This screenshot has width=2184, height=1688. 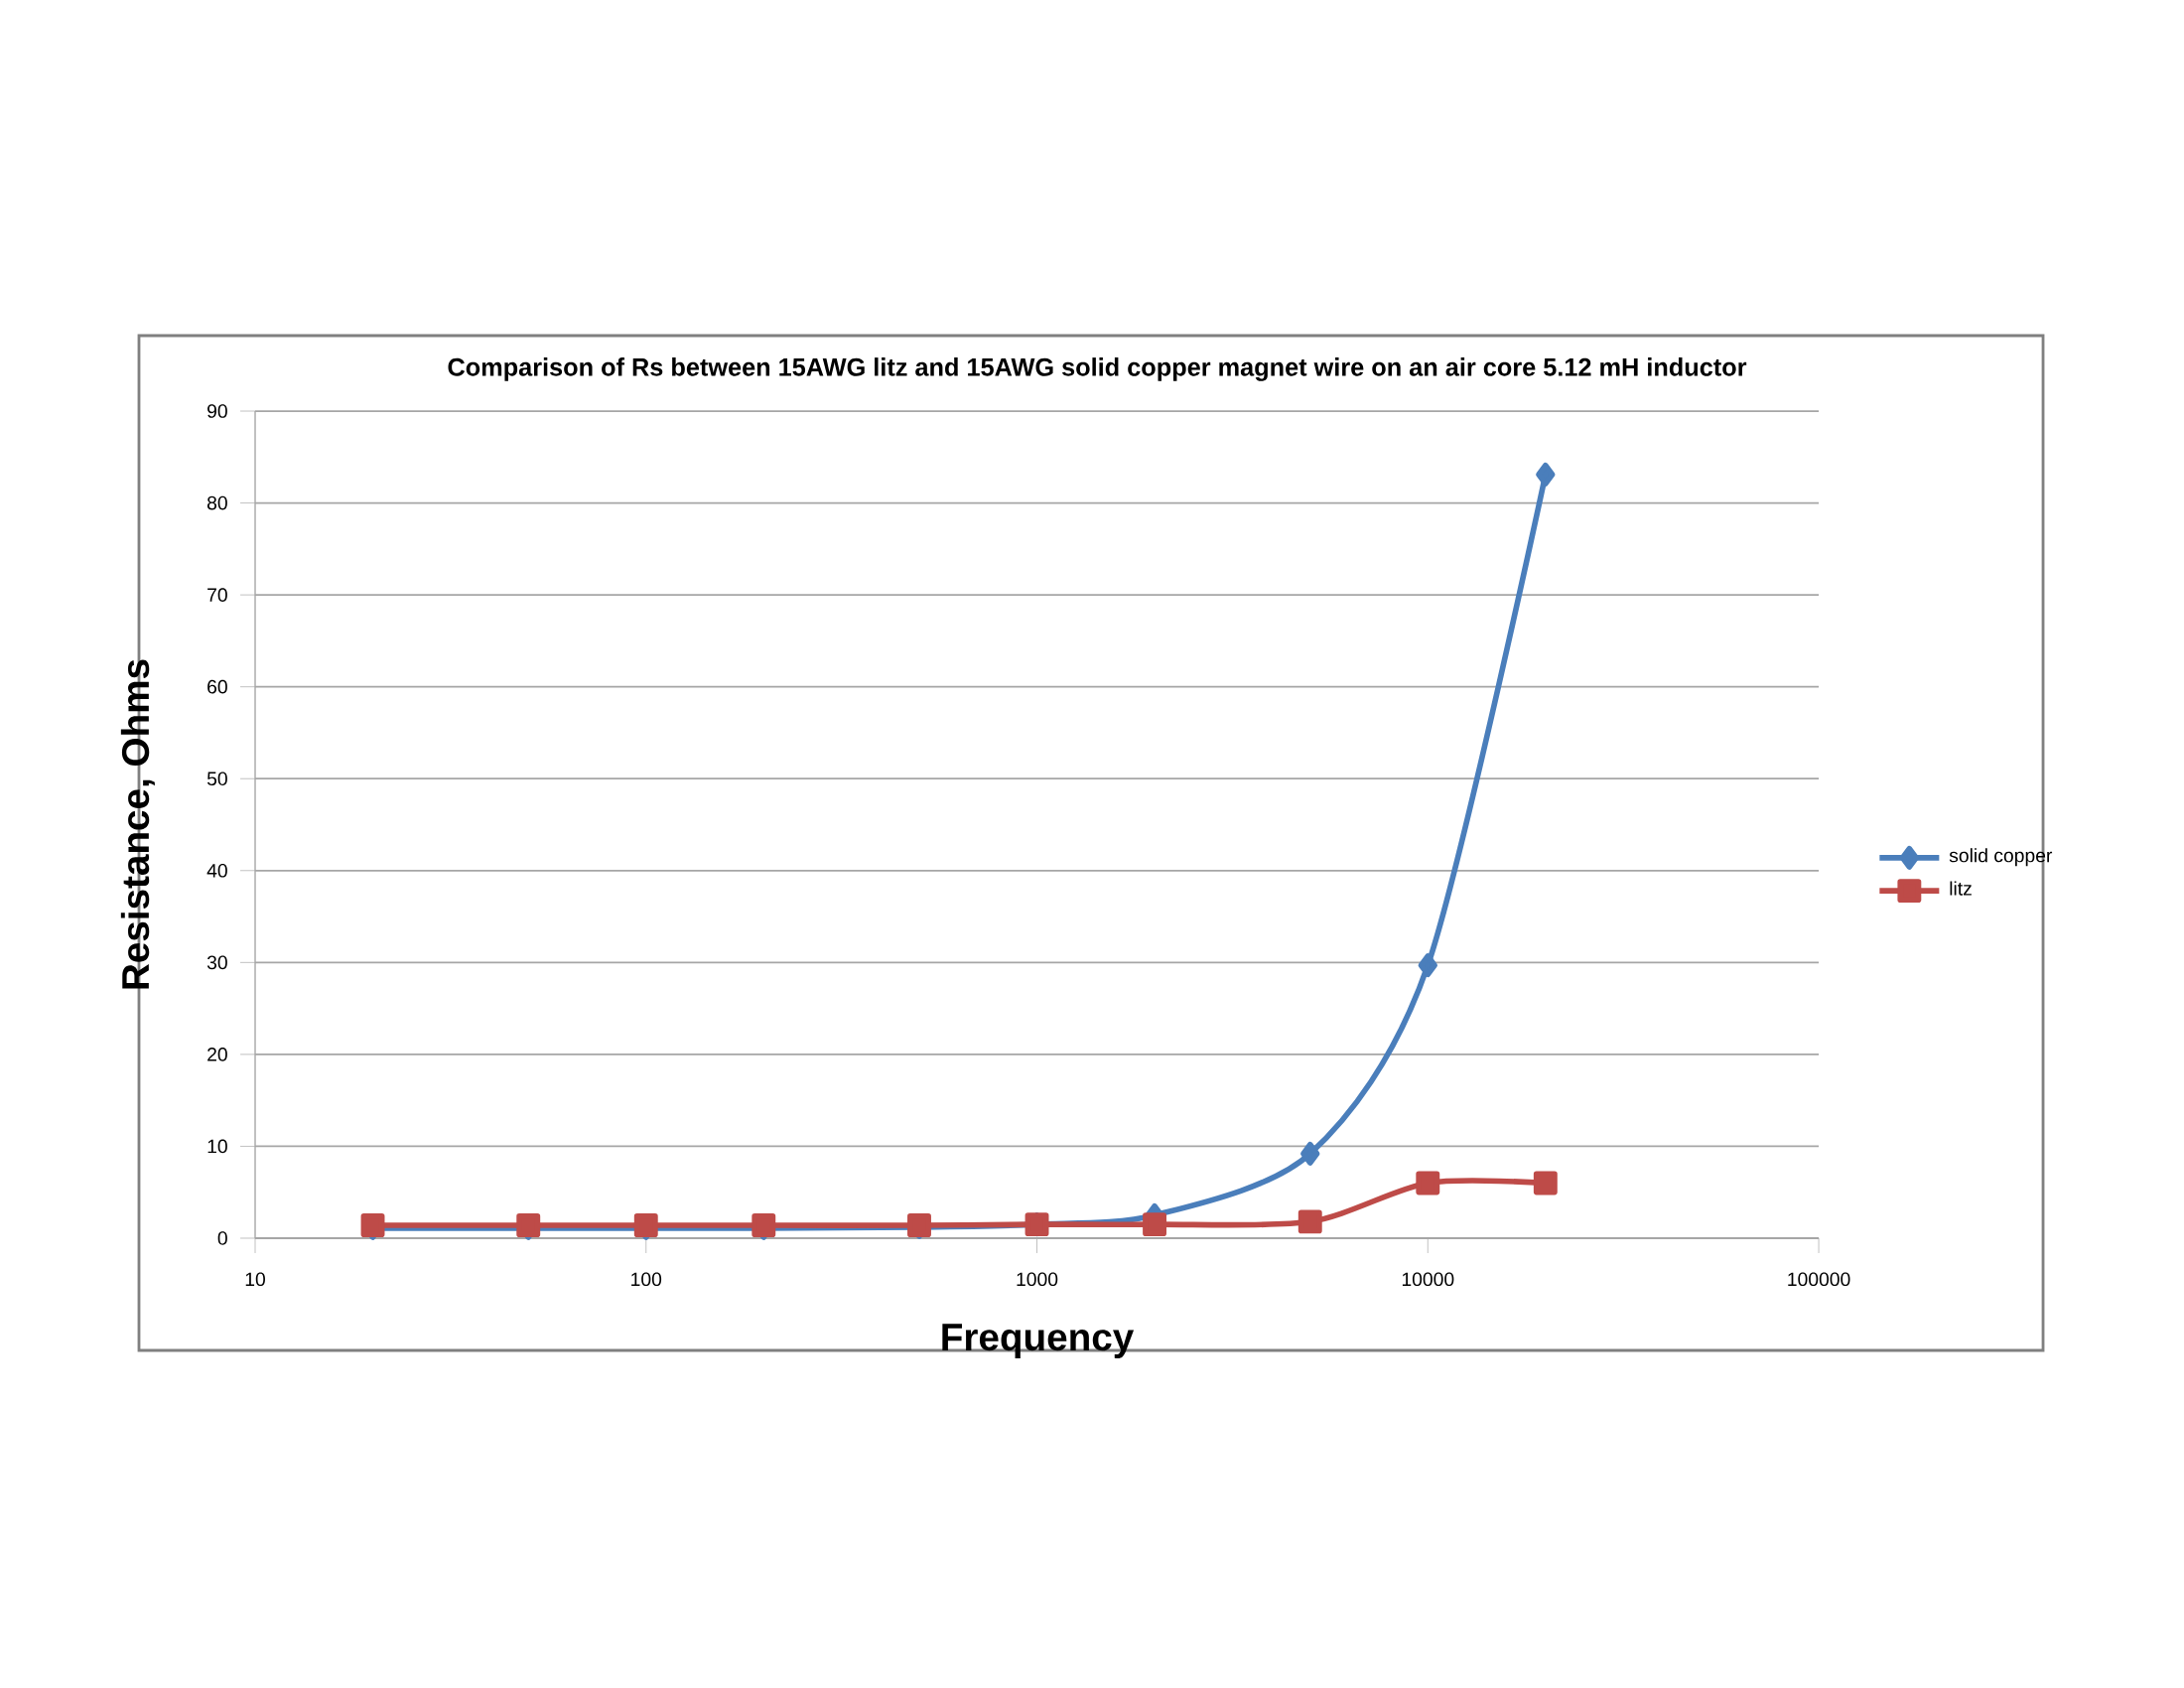 I want to click on legend-label: litz, so click(x=1961, y=888).